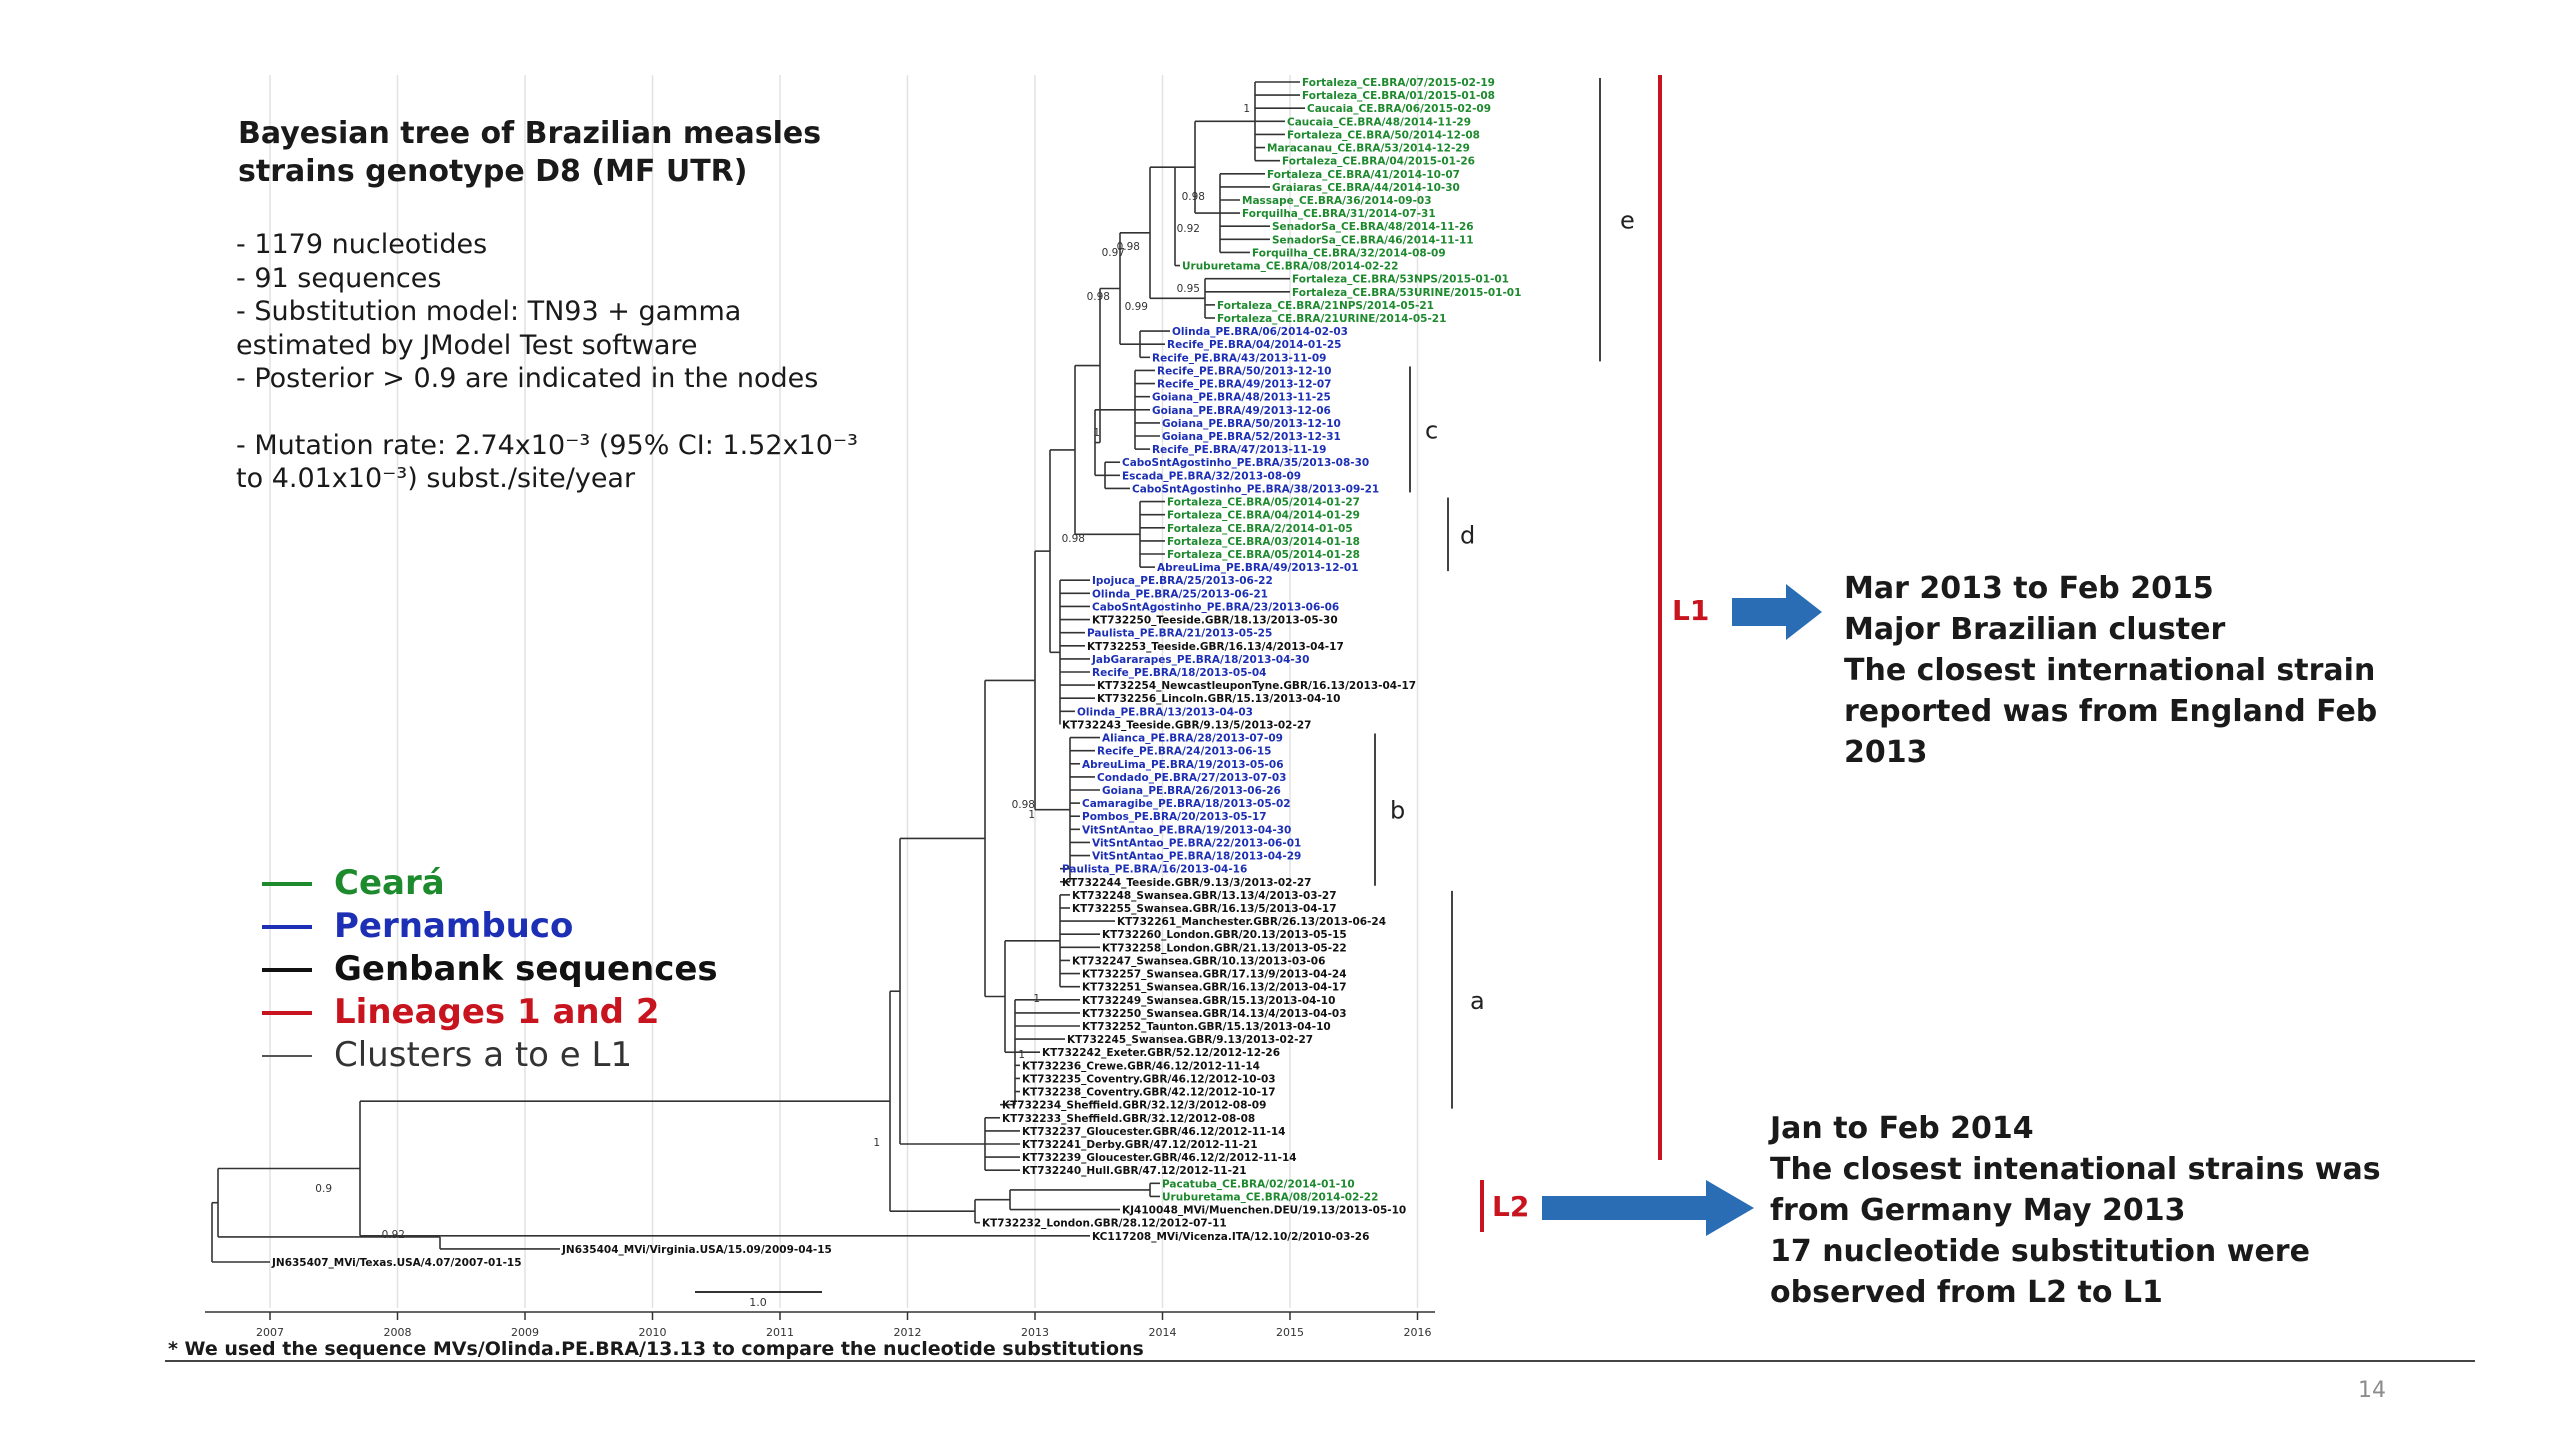 The width and height of the screenshot is (2560, 1440). Describe the element at coordinates (1179, 634) in the screenshot. I see `tip-label: Paulista_PE.BRA/21/2013-05-25` at that location.